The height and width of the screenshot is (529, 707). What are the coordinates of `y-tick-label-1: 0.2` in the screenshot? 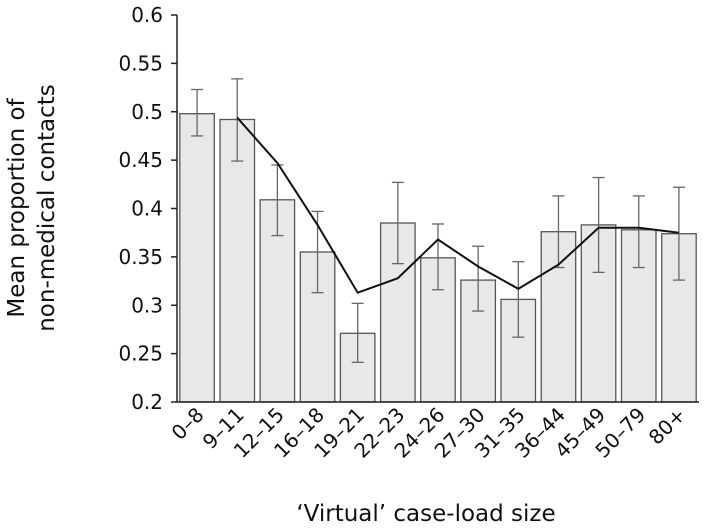 It's located at (147, 402).